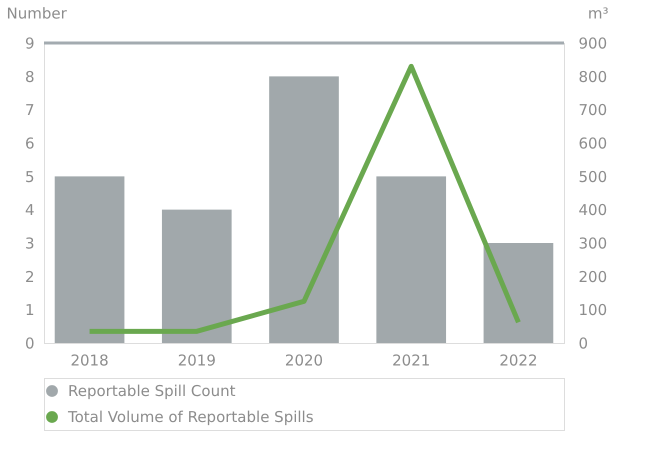 This screenshot has height=451, width=648. Describe the element at coordinates (190, 417) in the screenshot. I see `legend-label: Total Volume of Reportable Spills` at that location.